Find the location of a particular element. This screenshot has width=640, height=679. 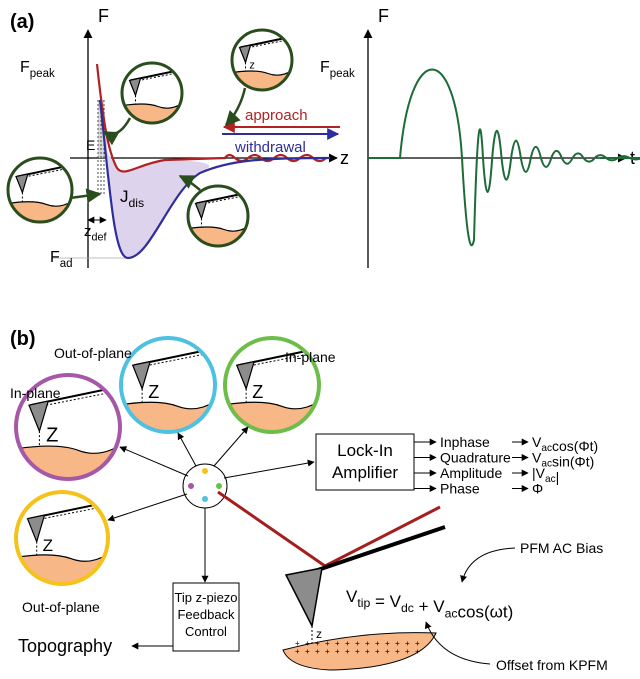

output-result: Vacsin(Φt) is located at coordinates (563, 460).